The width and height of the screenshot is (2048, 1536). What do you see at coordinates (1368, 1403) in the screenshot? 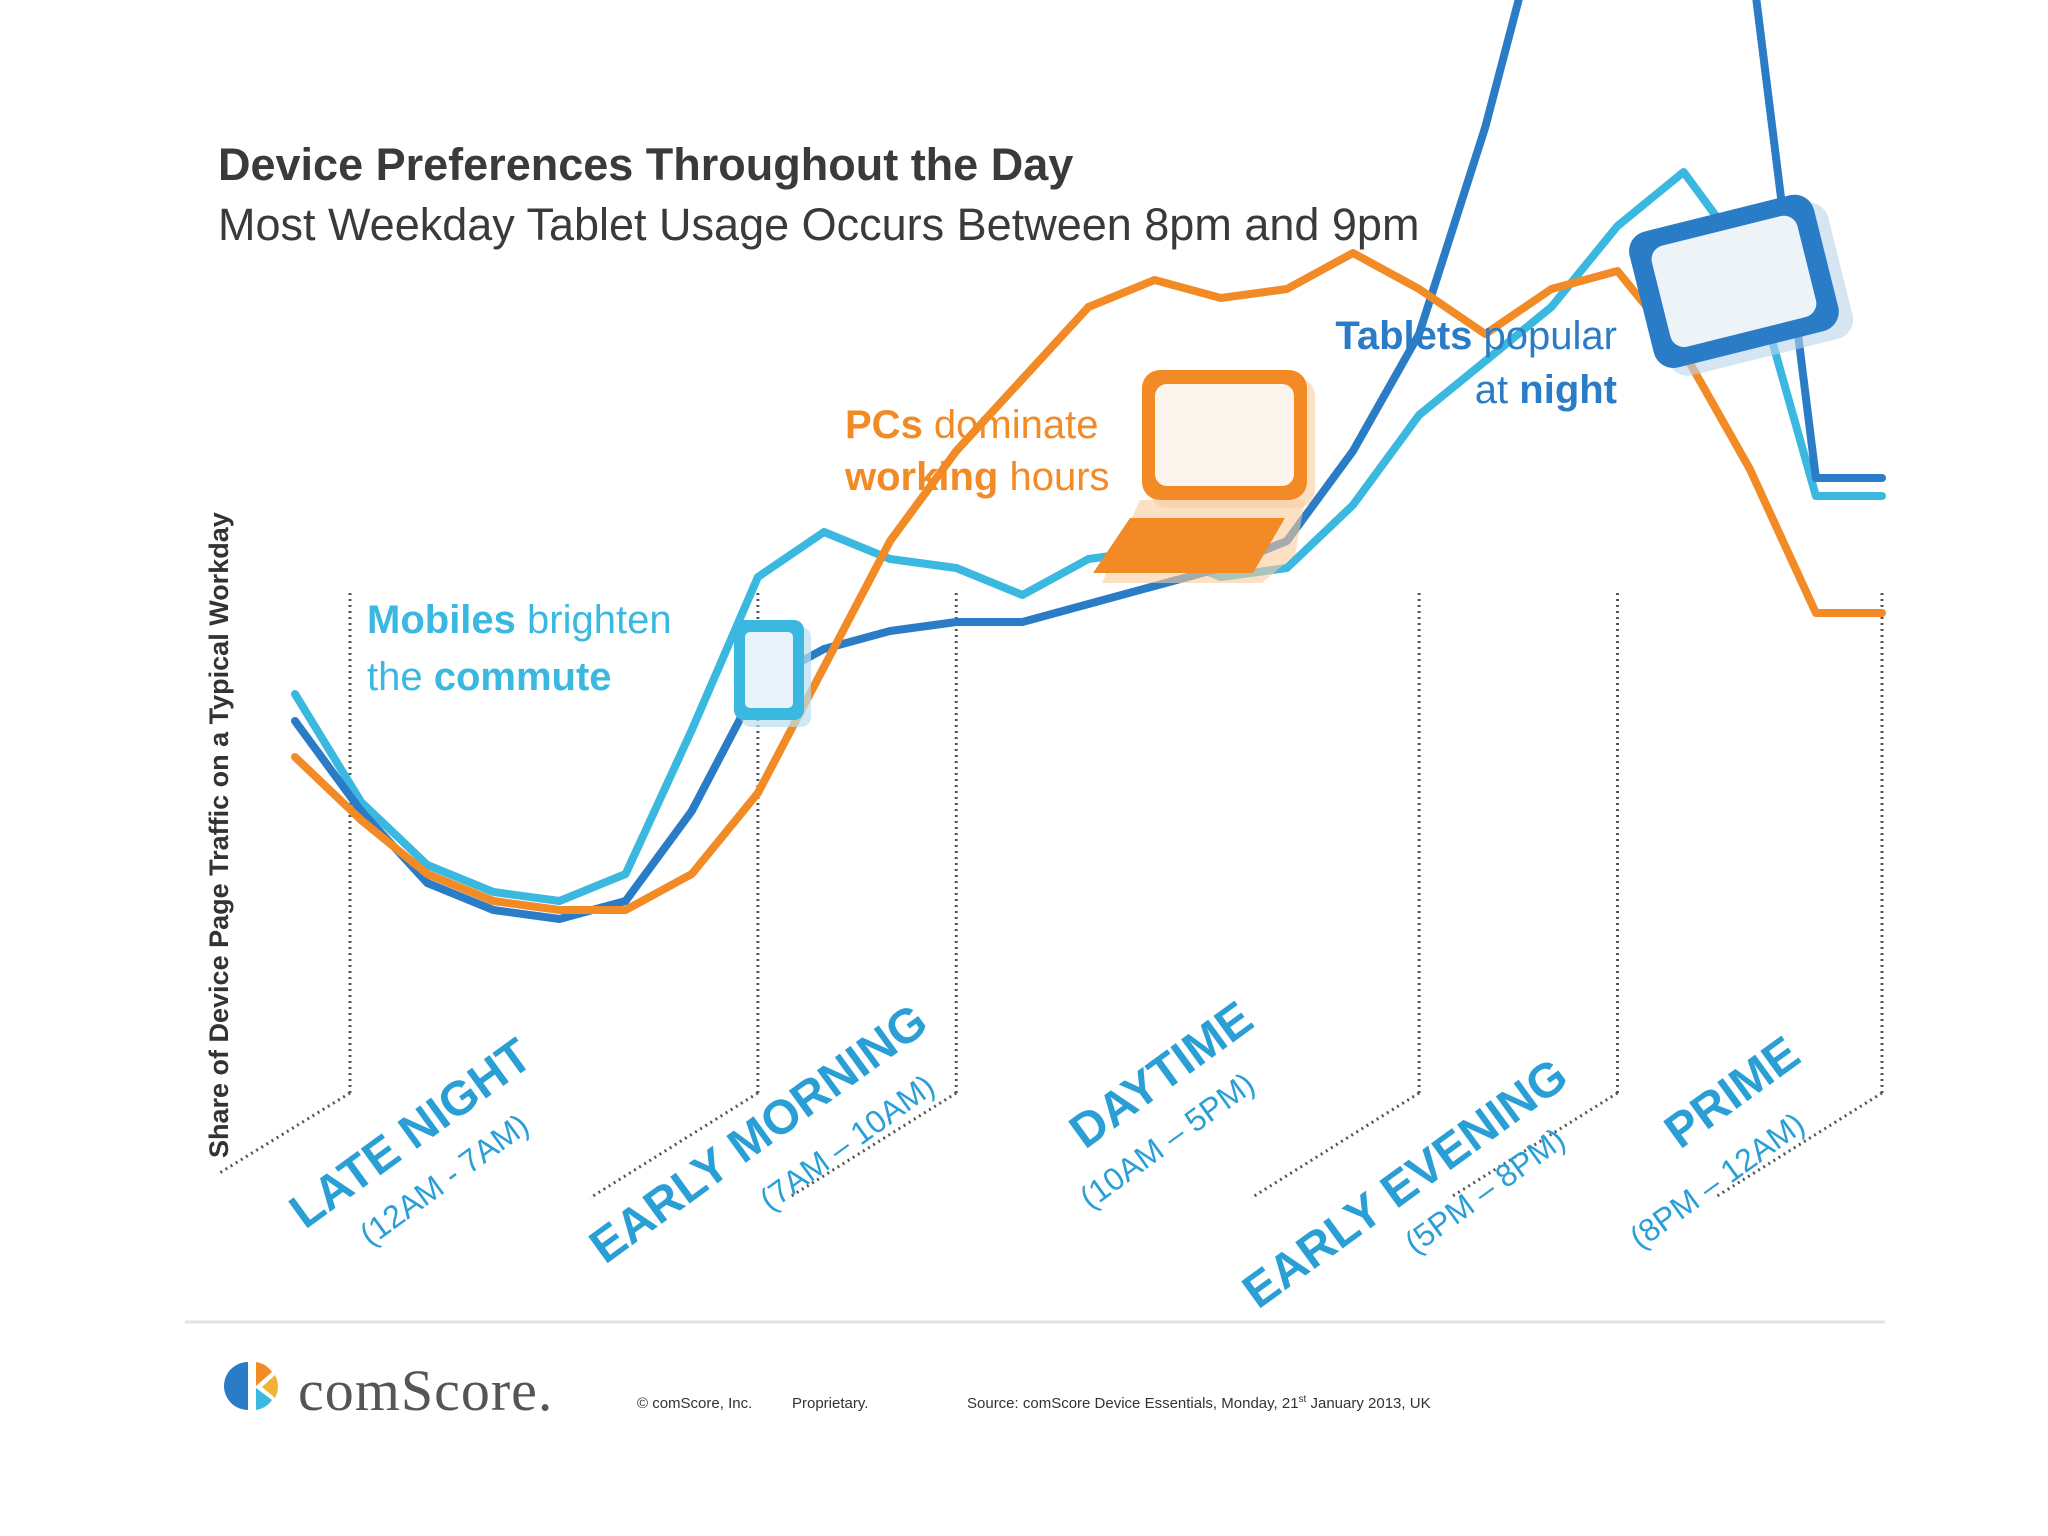
I see `footer-source-post: January 2013, UK` at bounding box center [1368, 1403].